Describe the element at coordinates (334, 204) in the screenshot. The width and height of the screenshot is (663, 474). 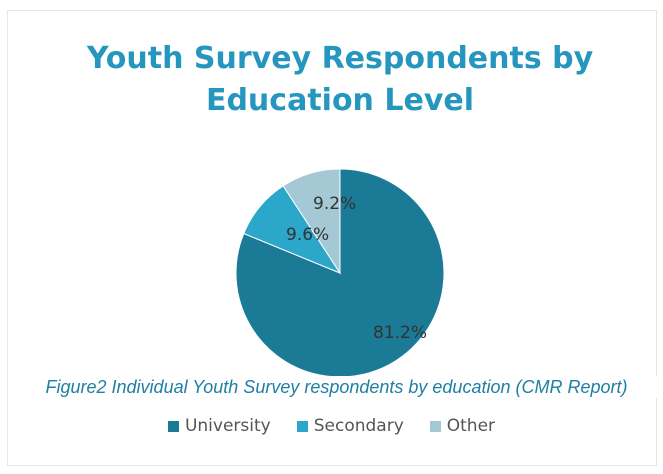
I see `slice-label-other: 9.2%` at that location.